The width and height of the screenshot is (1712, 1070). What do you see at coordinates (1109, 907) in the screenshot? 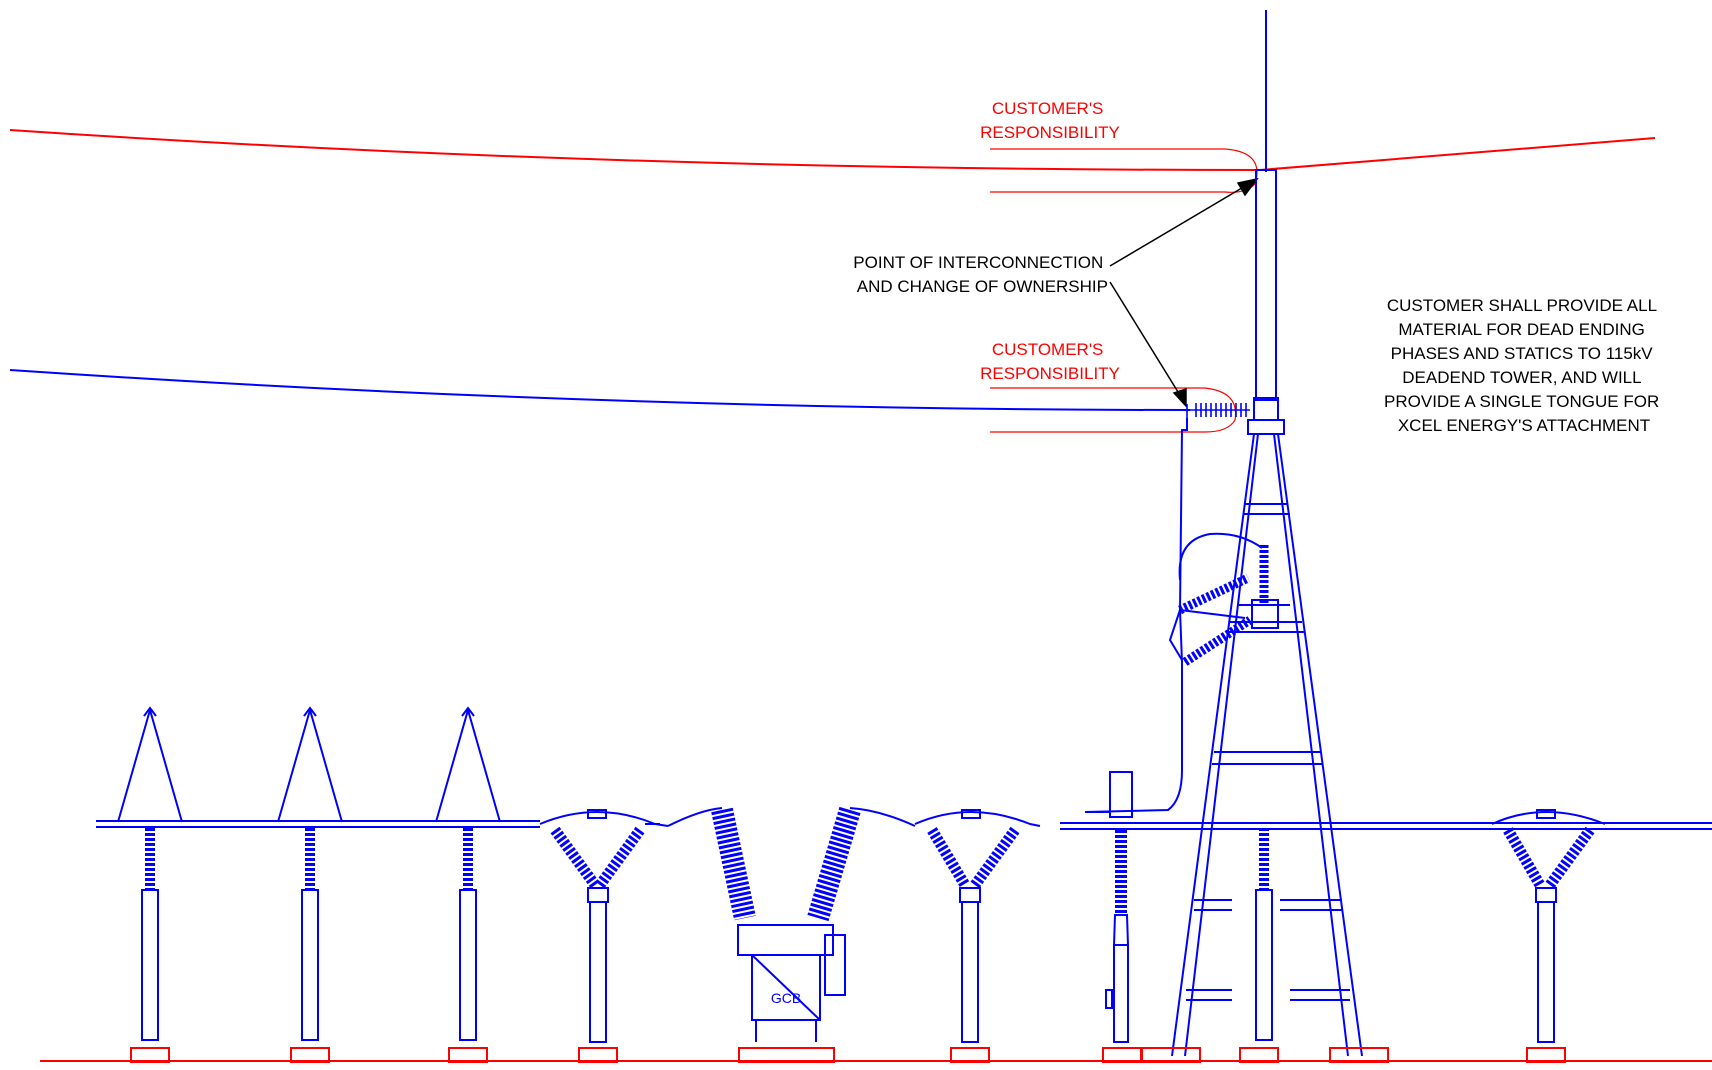
I see `instrument-transformer` at bounding box center [1109, 907].